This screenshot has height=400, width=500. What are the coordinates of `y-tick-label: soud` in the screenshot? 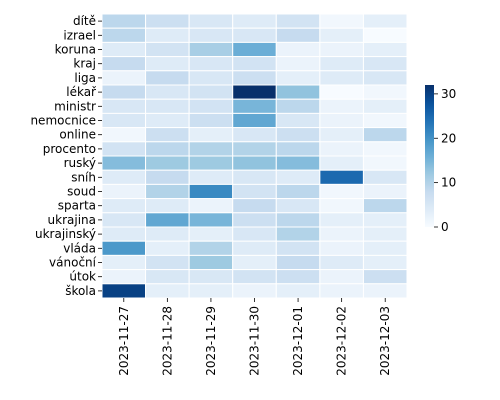 It's located at (81, 192).